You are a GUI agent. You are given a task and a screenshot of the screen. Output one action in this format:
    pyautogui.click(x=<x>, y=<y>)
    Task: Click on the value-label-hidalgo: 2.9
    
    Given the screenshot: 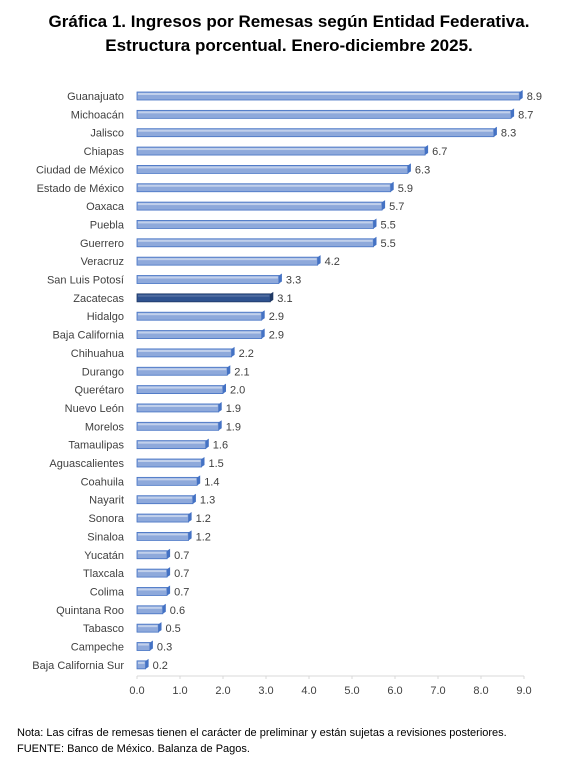 What is the action you would take?
    pyautogui.click(x=276, y=317)
    